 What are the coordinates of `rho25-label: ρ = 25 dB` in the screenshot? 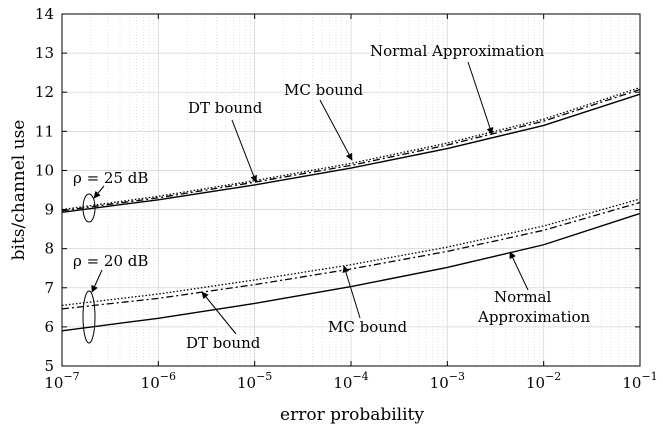 It's located at (110, 178).